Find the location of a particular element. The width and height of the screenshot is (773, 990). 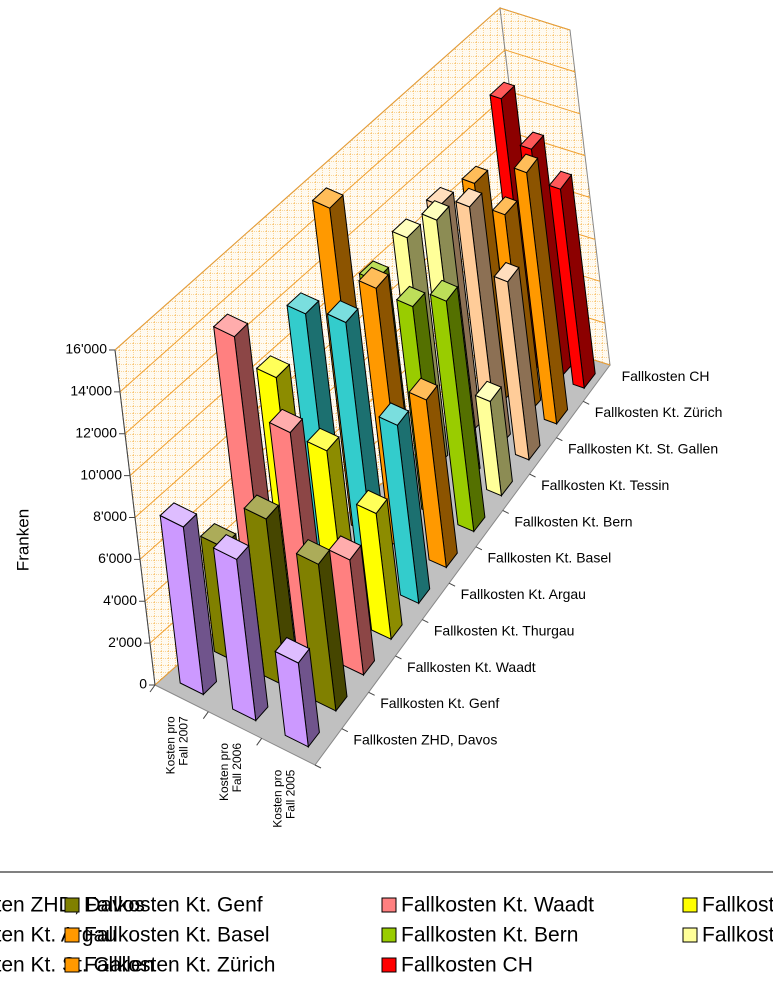

y-tick-label: 0 is located at coordinates (143, 684).